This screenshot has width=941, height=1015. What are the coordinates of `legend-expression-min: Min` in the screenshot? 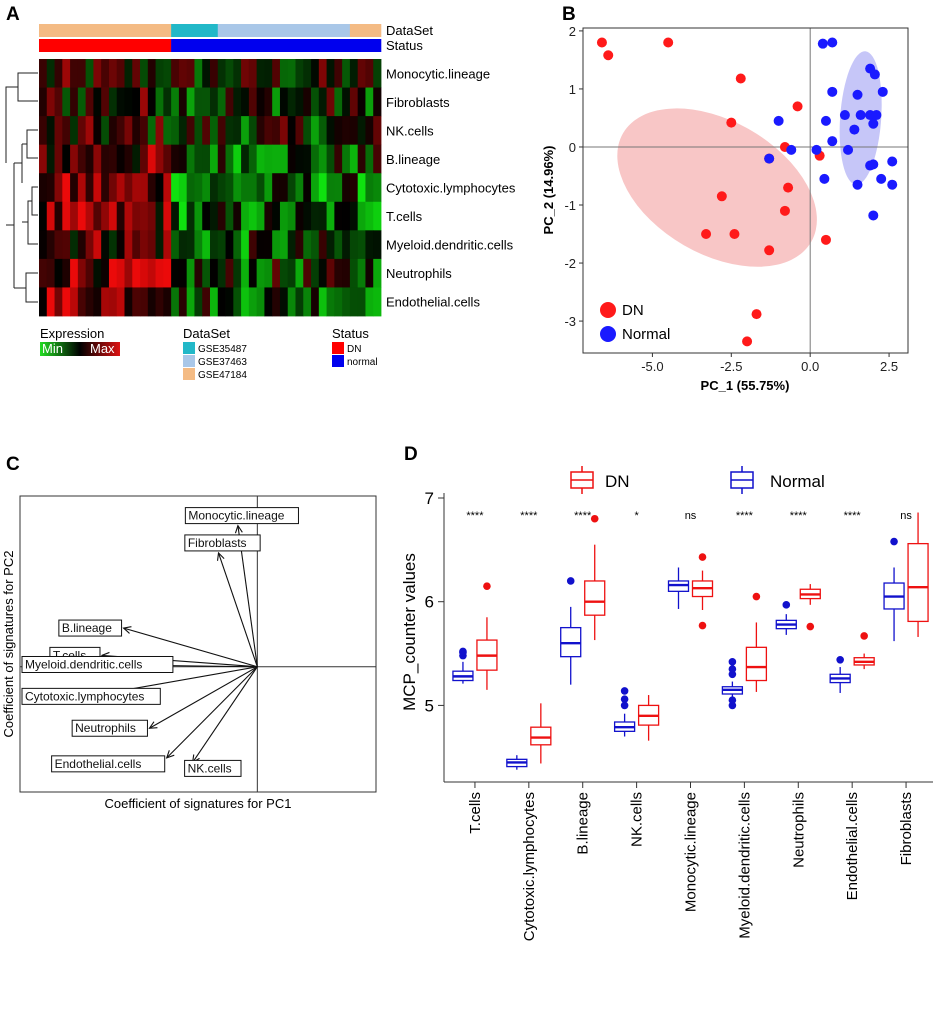 It's located at (52, 348).